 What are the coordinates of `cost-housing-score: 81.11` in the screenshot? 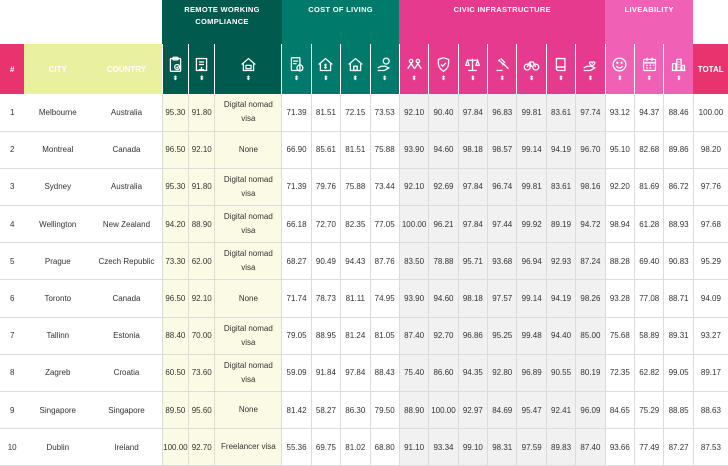 It's located at (355, 298).